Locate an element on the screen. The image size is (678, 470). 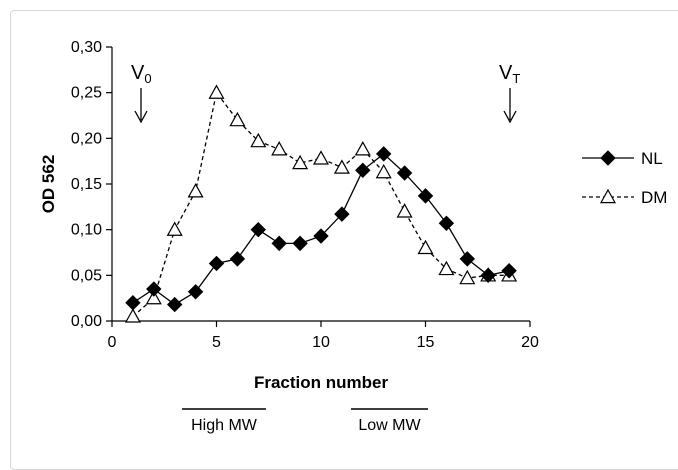
annotation-v0: V0 is located at coordinates (141, 93).